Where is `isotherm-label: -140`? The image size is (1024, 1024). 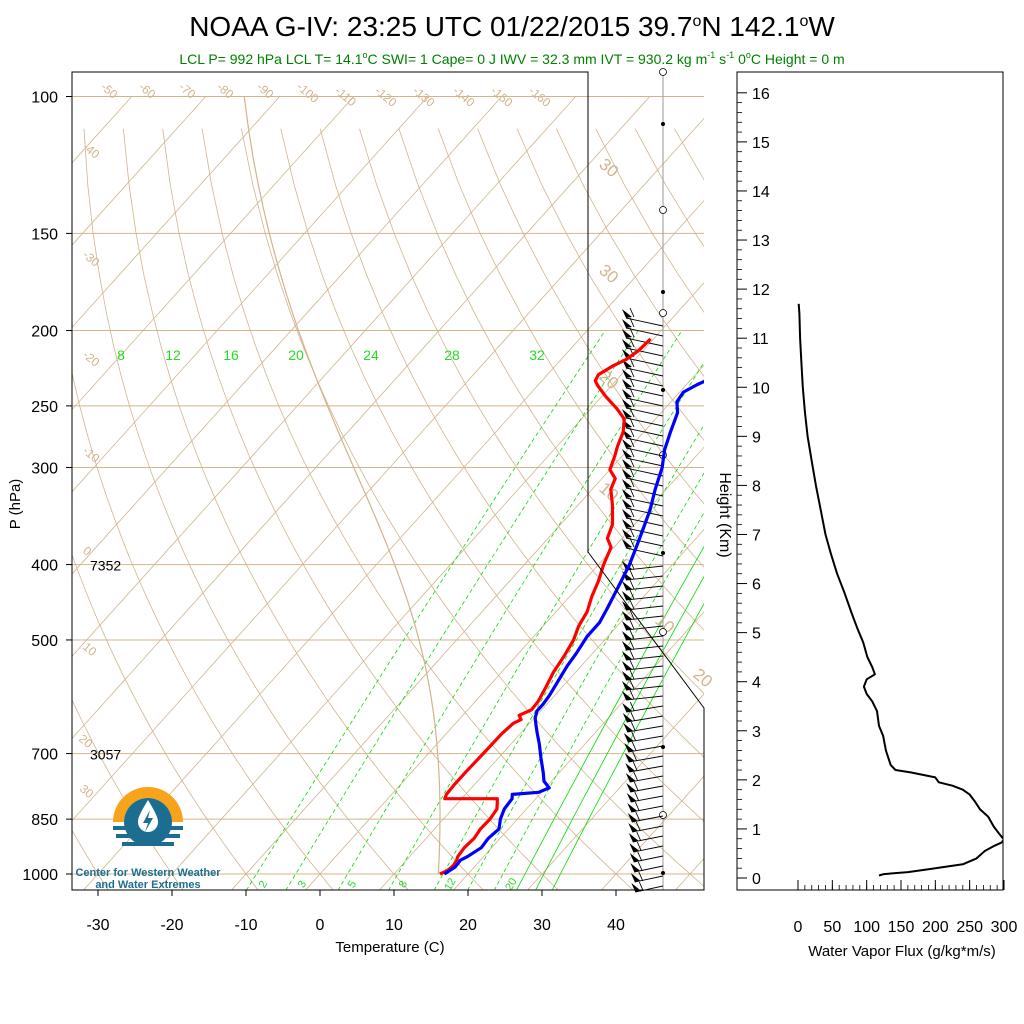 isotherm-label: -140 is located at coordinates (464, 97).